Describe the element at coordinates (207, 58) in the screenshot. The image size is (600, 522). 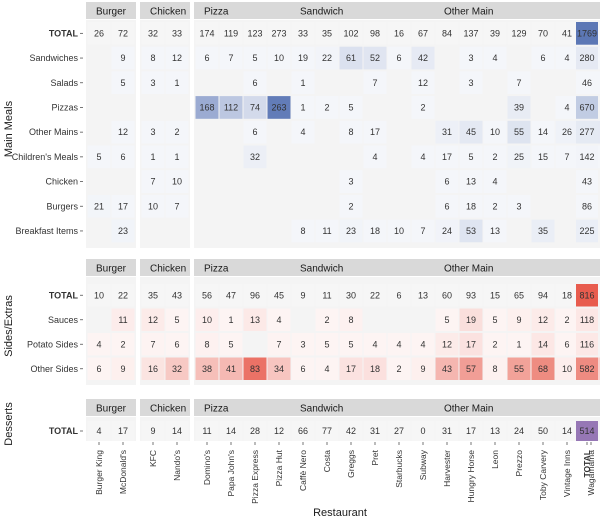
I see `cell-main-meals-sandwiches-domino-s` at that location.